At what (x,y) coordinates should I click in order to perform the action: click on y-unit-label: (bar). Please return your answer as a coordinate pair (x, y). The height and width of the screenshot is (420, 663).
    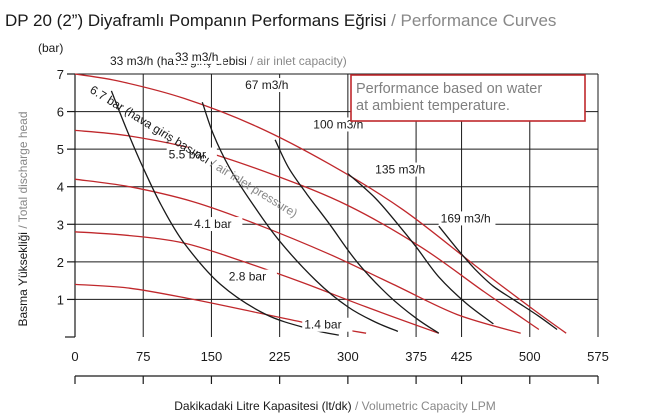
    Looking at the image, I should click on (50, 48).